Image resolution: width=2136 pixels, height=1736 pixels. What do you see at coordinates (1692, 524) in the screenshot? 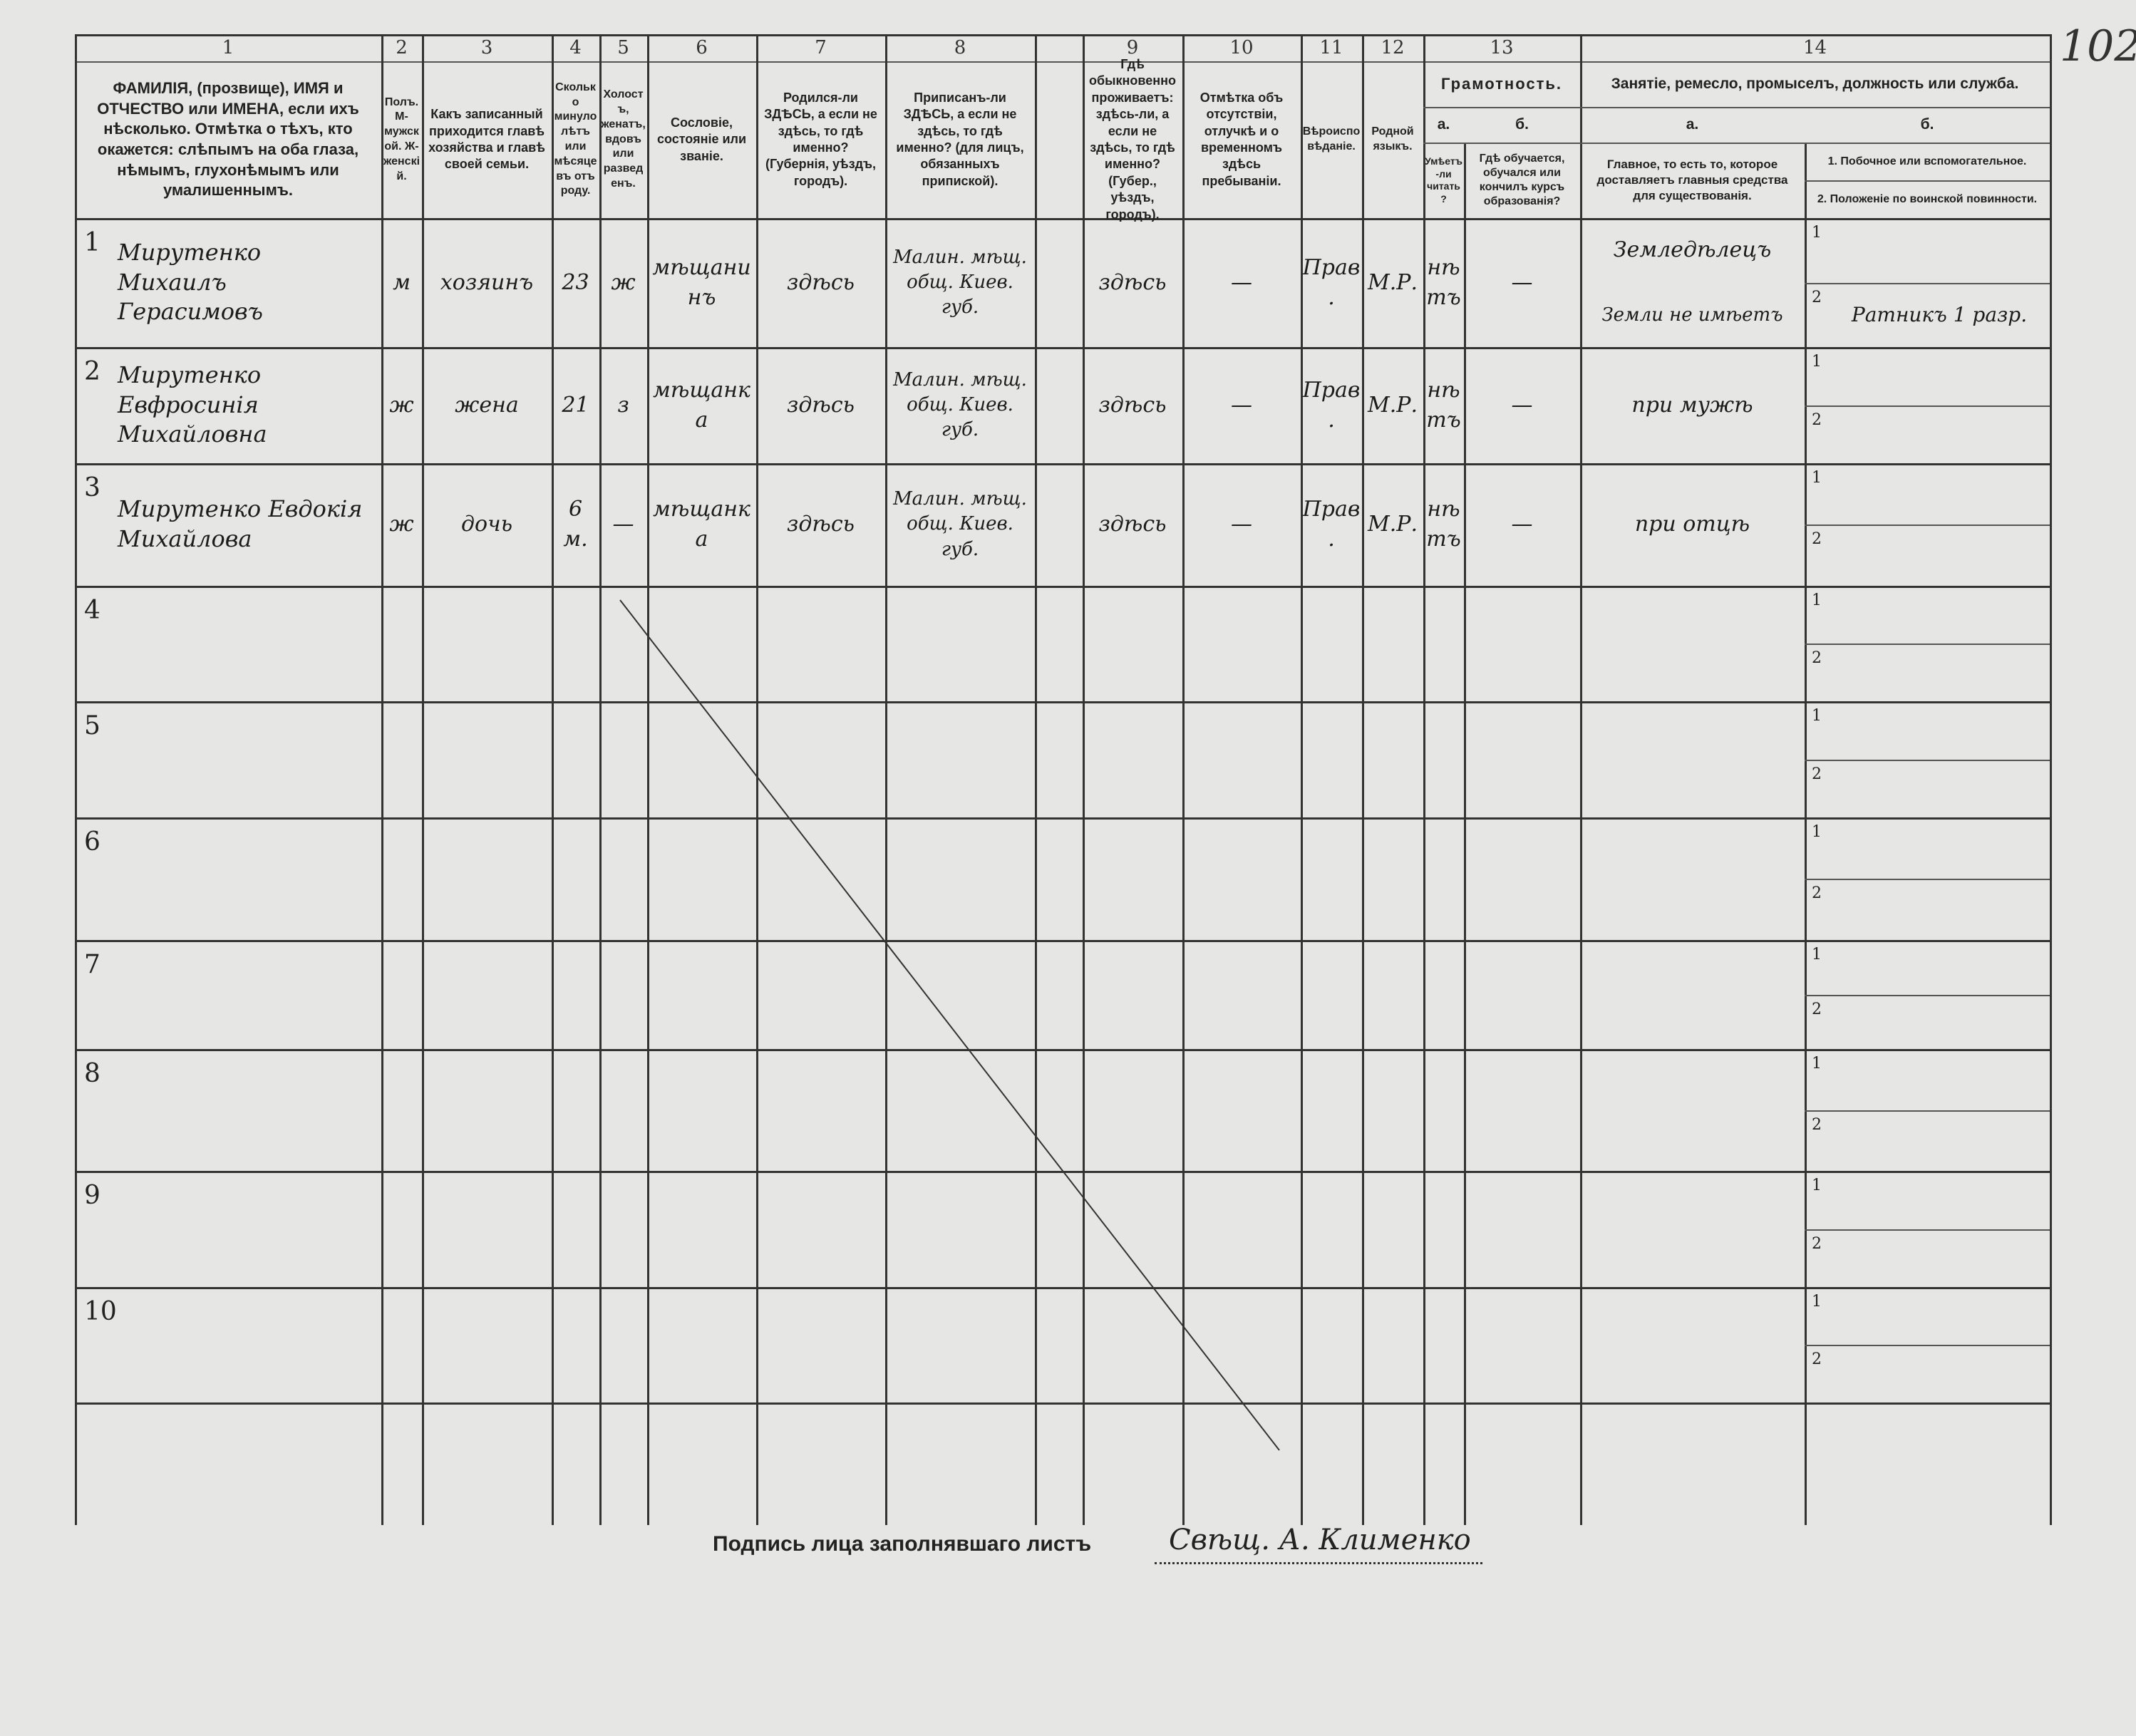
I see `cell-occupation-main: при отцѣ` at bounding box center [1692, 524].